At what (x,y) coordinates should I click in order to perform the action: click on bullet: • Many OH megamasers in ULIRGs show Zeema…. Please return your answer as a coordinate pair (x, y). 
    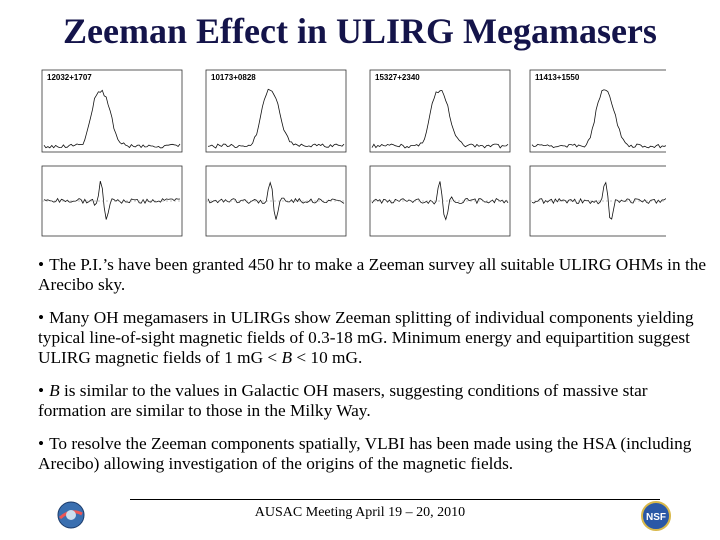
    Looking at the image, I should click on (374, 338).